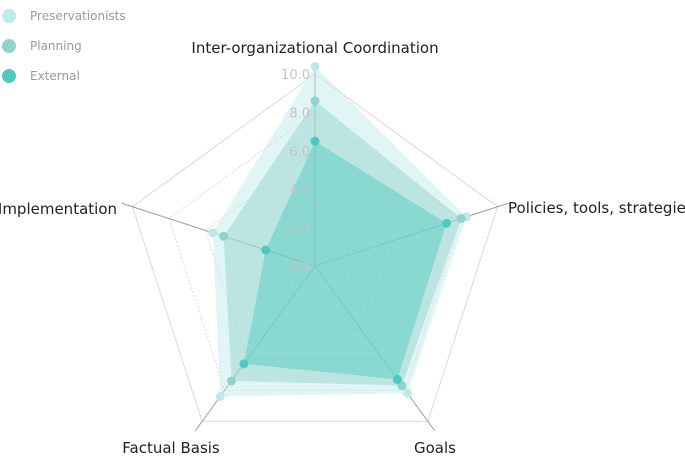 Image resolution: width=685 pixels, height=456 pixels. I want to click on tick-label: 2.0, so click(299, 229).